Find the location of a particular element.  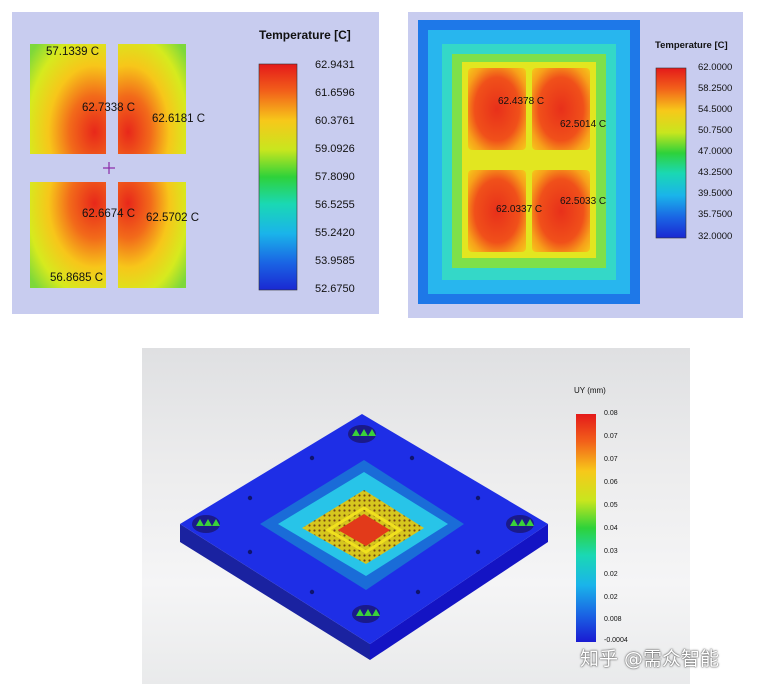

center-cross-marker is located at coordinates (109, 168).